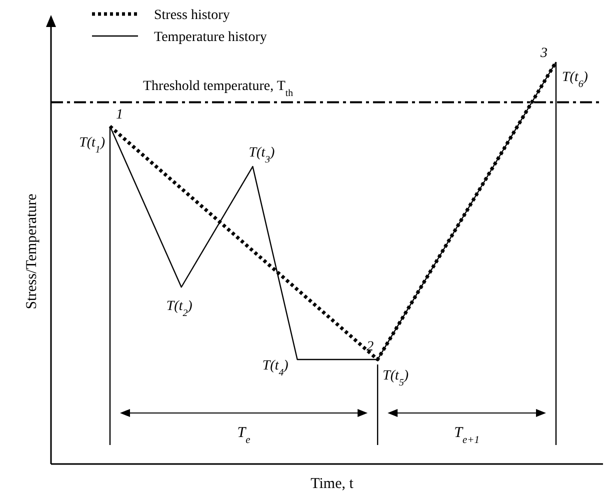  What do you see at coordinates (332, 484) in the screenshot?
I see `x-axis-title: Time, t` at bounding box center [332, 484].